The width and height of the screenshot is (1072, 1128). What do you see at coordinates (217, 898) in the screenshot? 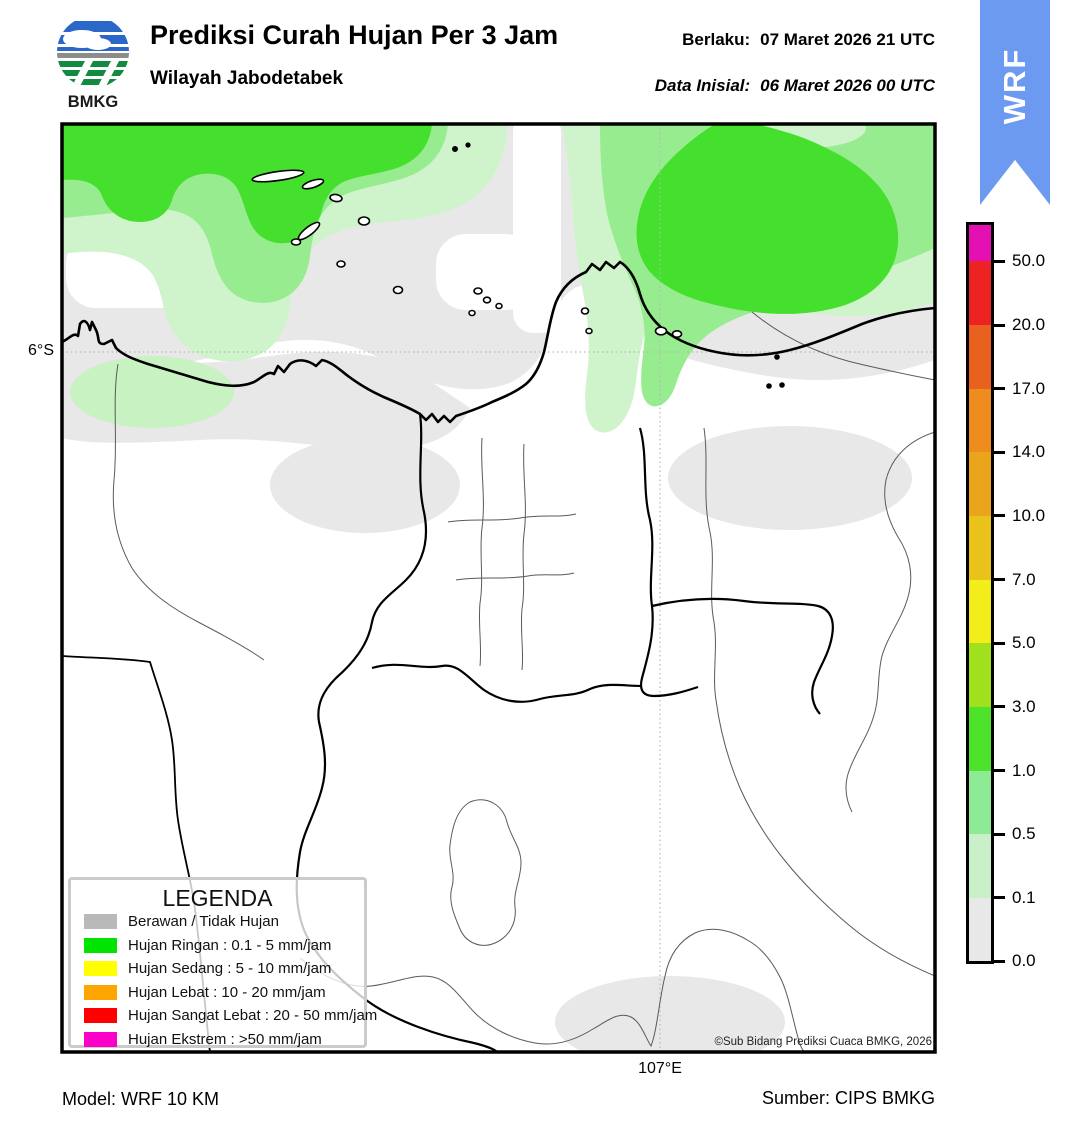
I see `legend-title: LEGENDA` at bounding box center [217, 898].